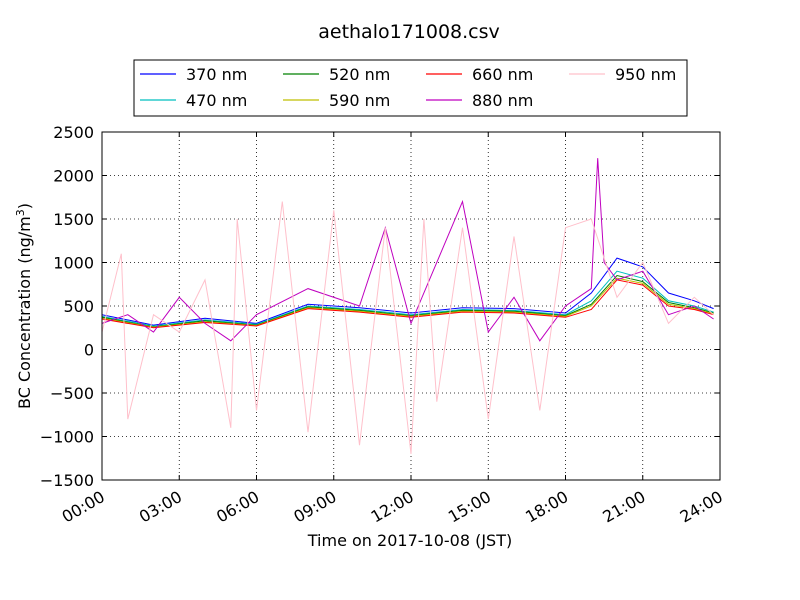  What do you see at coordinates (502, 74) in the screenshot?
I see `legend-label-5: 660 nm` at bounding box center [502, 74].